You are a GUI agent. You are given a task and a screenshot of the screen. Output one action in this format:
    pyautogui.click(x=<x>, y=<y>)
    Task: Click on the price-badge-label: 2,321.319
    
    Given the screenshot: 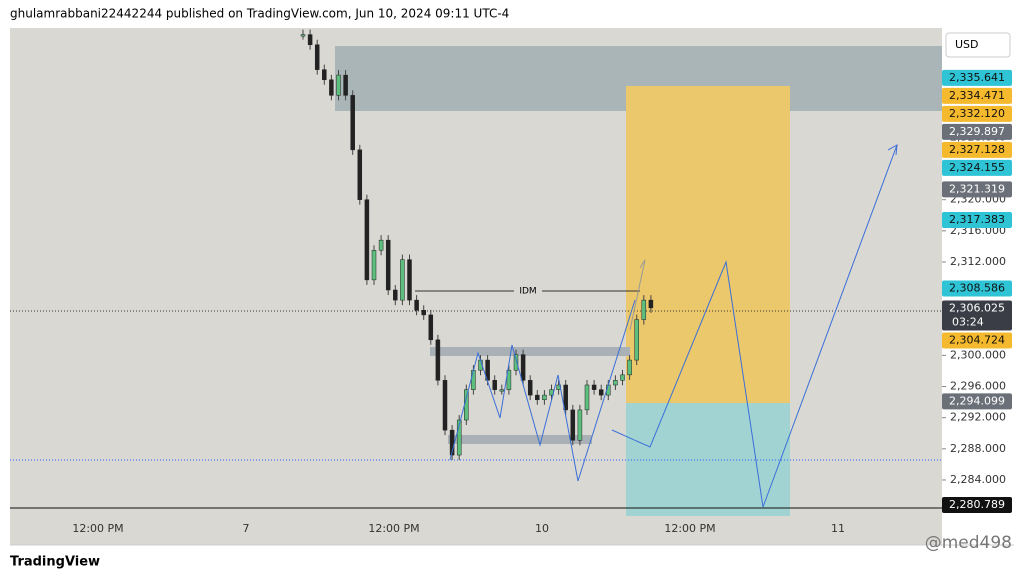 What is the action you would take?
    pyautogui.click(x=977, y=188)
    